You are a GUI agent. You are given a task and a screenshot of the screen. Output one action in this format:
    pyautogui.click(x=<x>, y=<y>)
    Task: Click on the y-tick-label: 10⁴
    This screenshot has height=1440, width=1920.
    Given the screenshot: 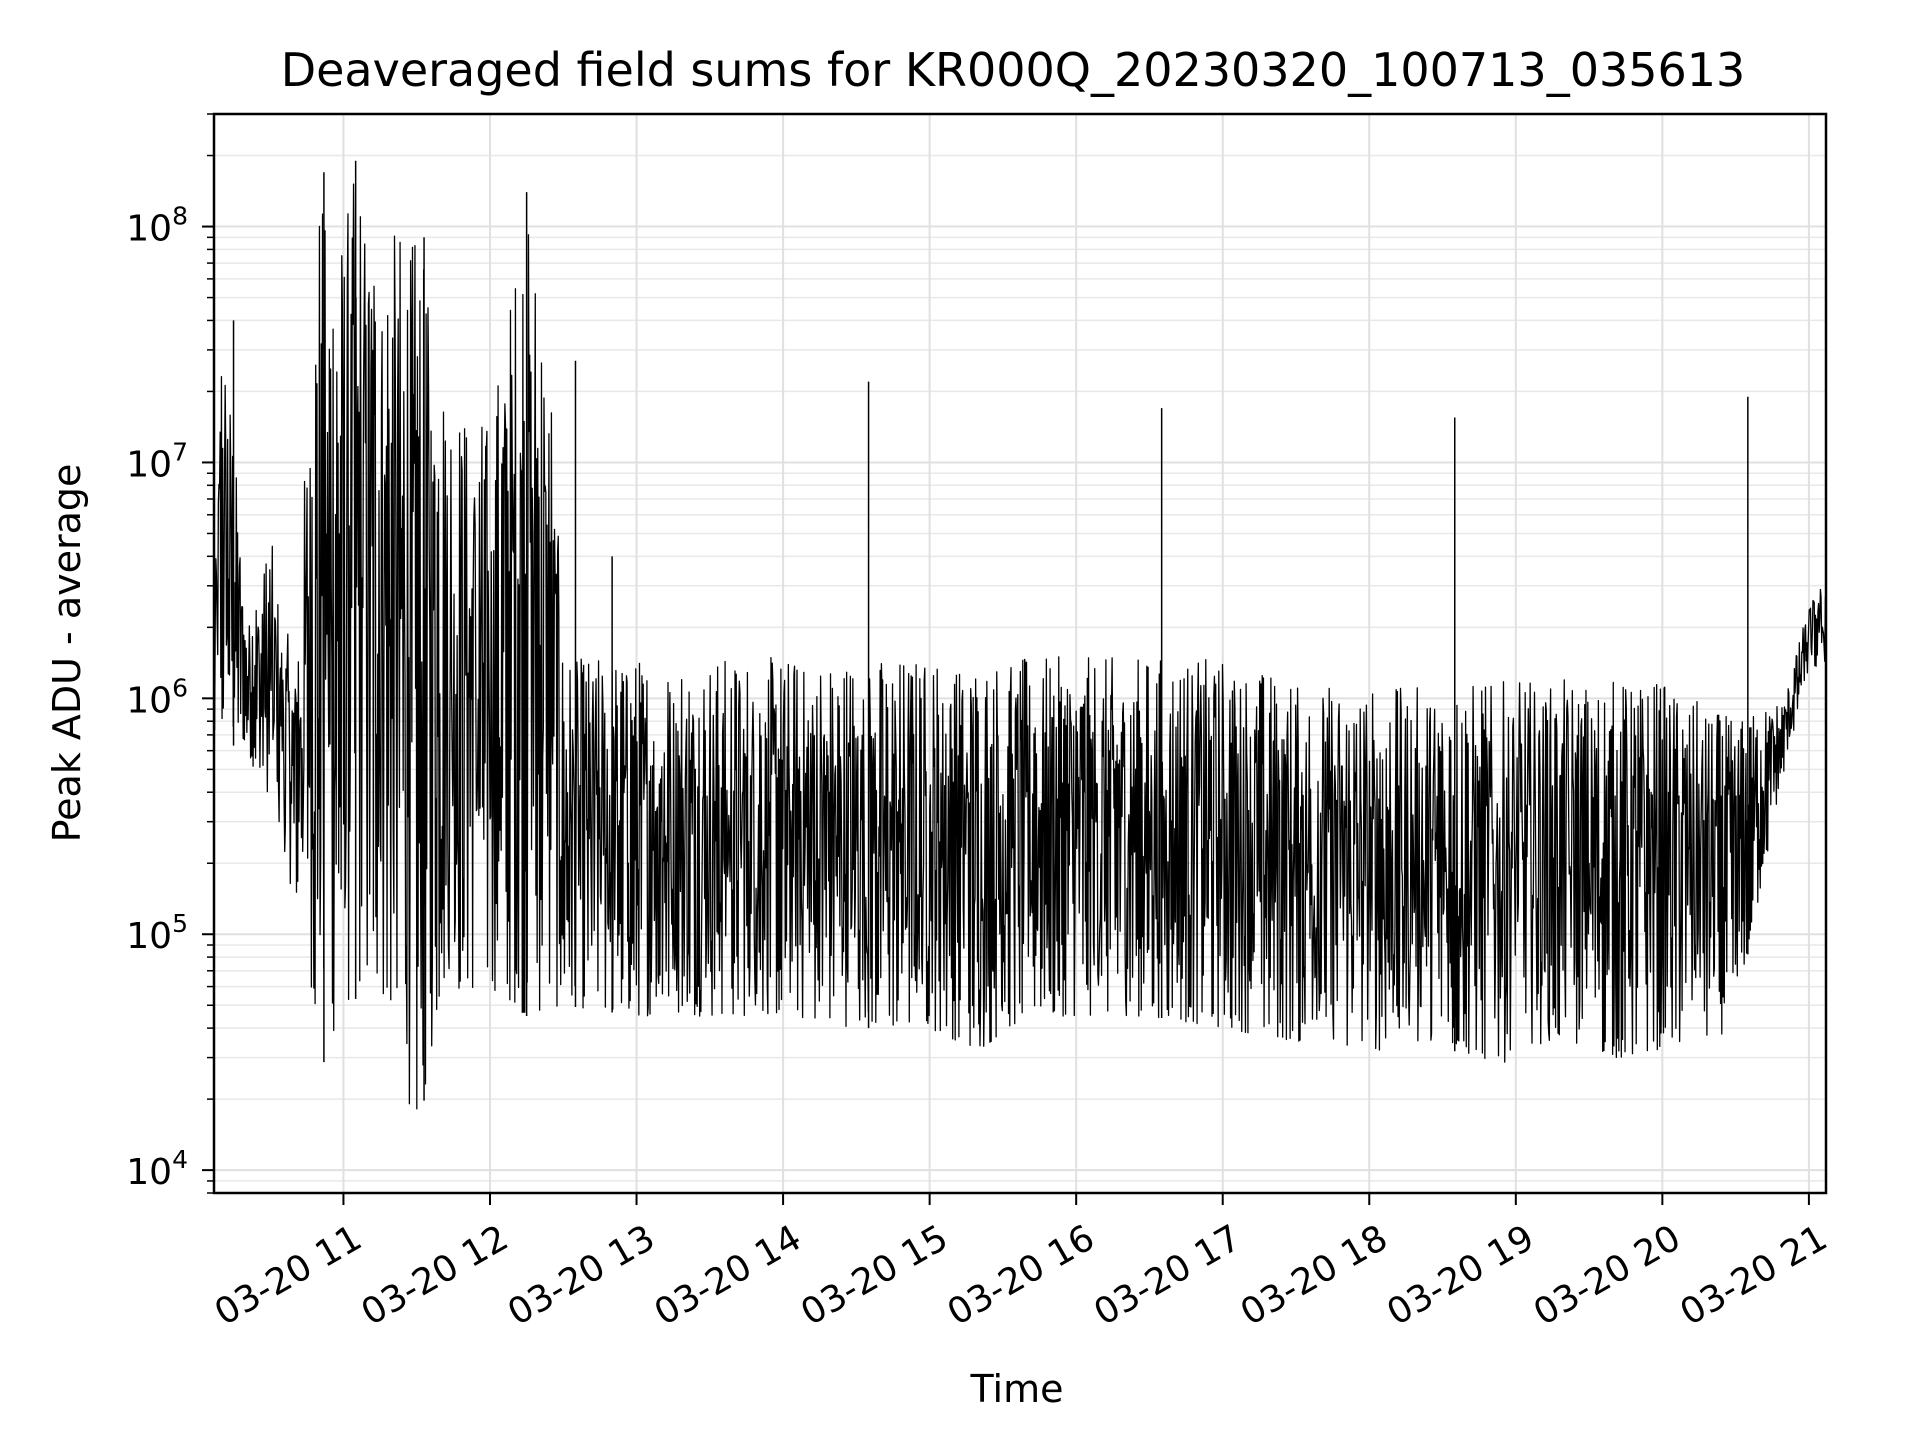 What is the action you would take?
    pyautogui.click(x=157, y=1169)
    